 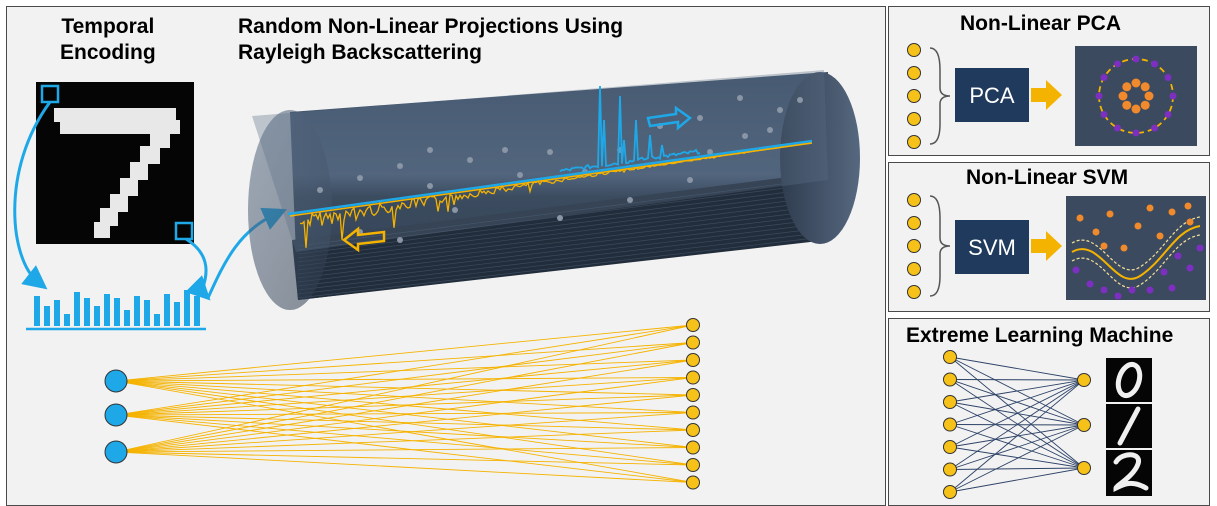 I want to click on elm-title: Extreme Learning Machine, so click(x=1040, y=335).